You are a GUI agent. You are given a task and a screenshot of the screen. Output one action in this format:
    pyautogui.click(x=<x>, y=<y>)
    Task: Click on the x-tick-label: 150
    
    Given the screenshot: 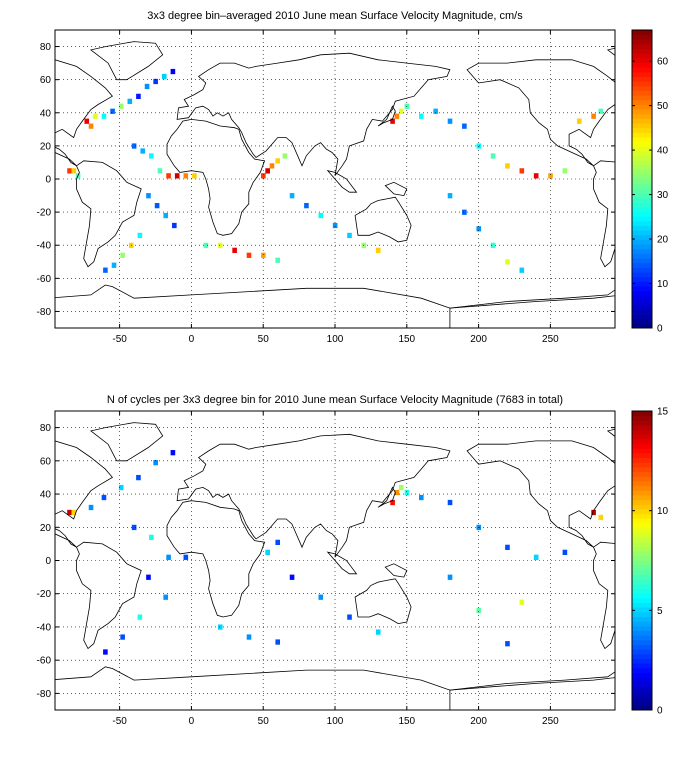 What is the action you would take?
    pyautogui.click(x=406, y=339)
    